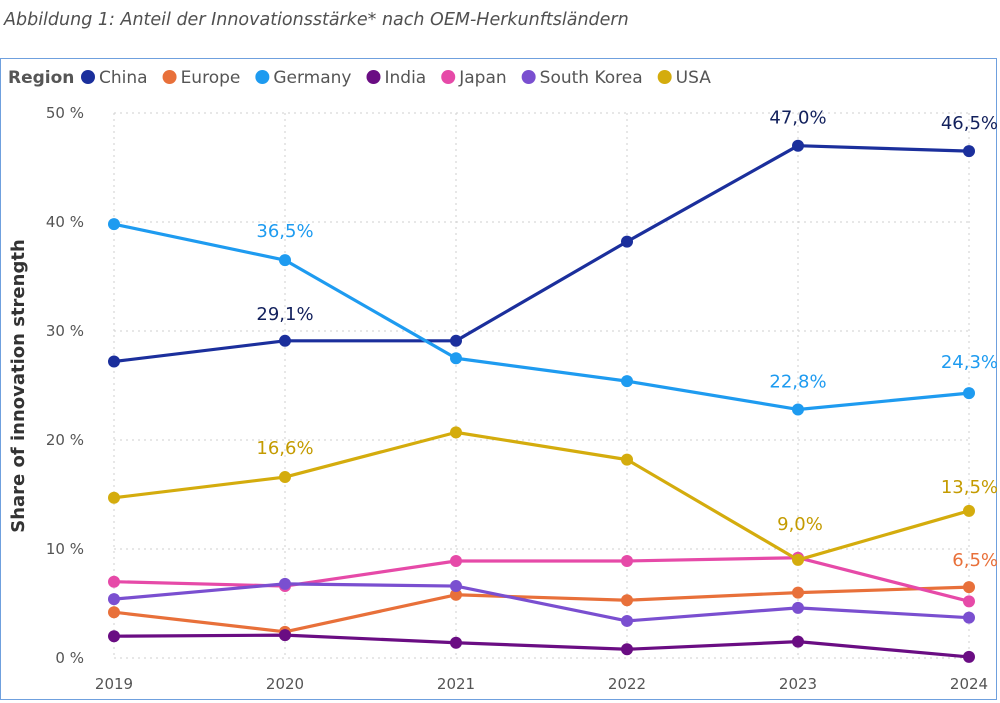 This screenshot has height=703, width=1000. What do you see at coordinates (285, 684) in the screenshot?
I see `x-tick-label: 2020` at bounding box center [285, 684].